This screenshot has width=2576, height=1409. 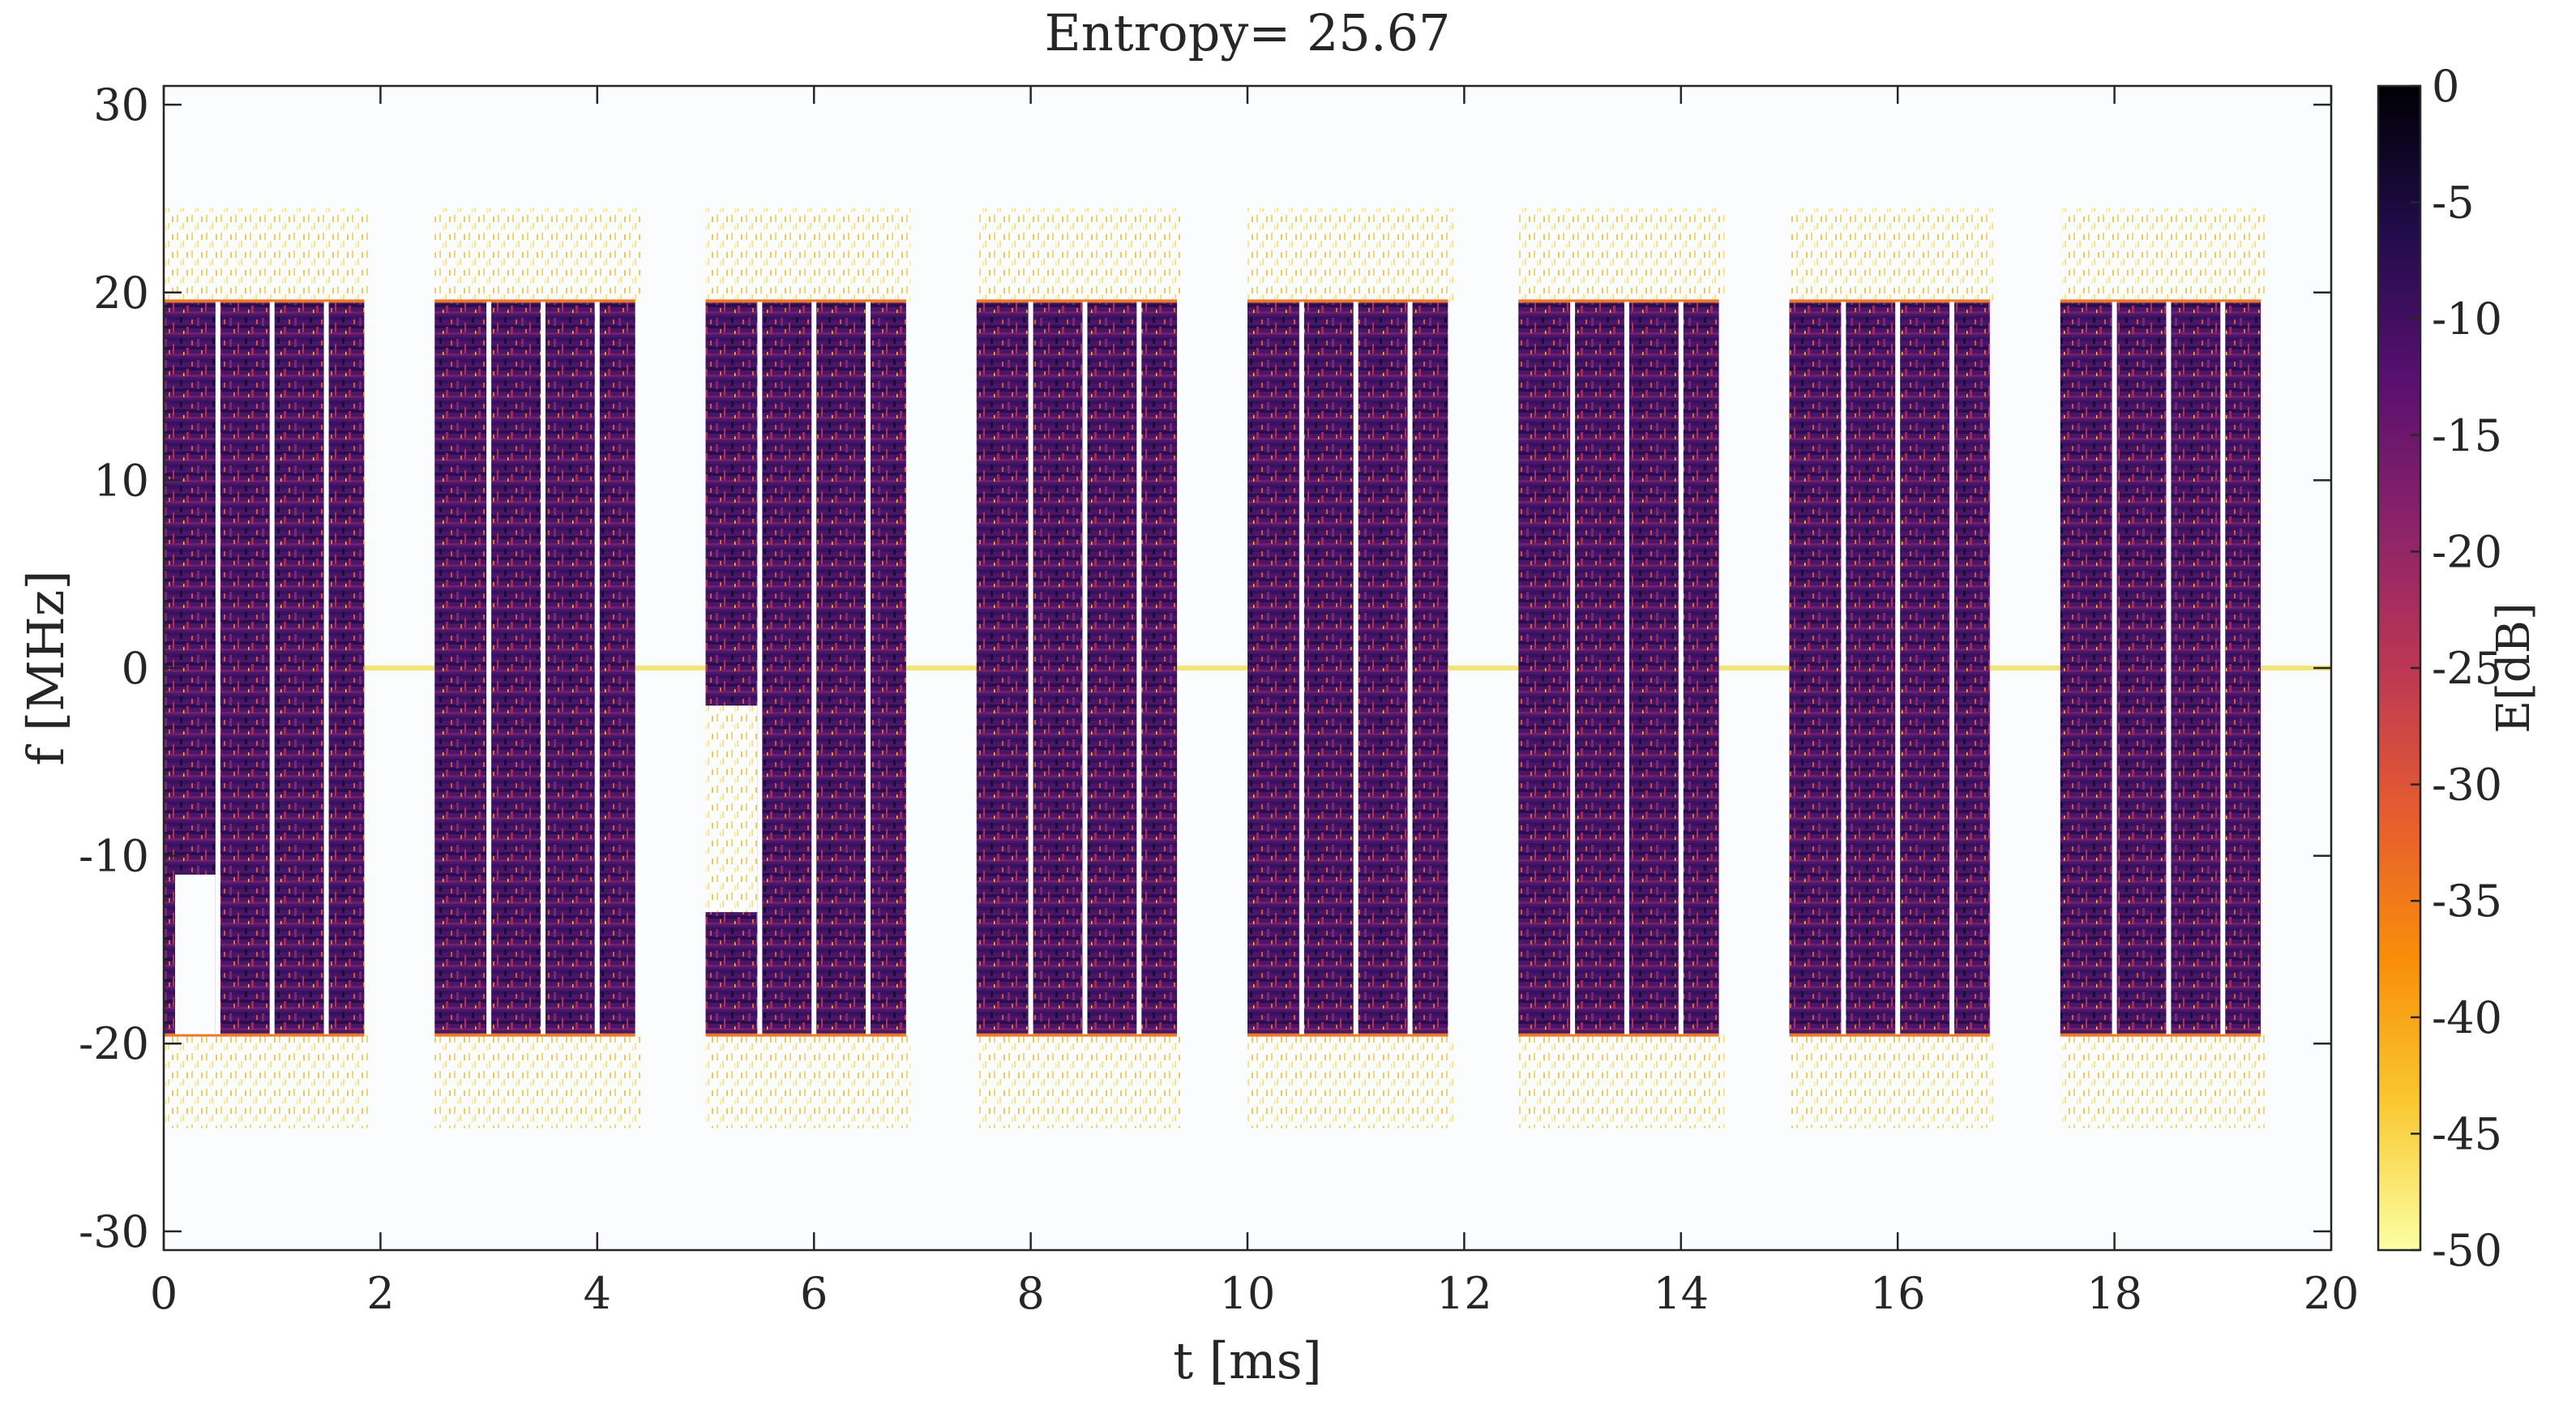 What do you see at coordinates (597, 1293) in the screenshot?
I see `x-tick-label: 4` at bounding box center [597, 1293].